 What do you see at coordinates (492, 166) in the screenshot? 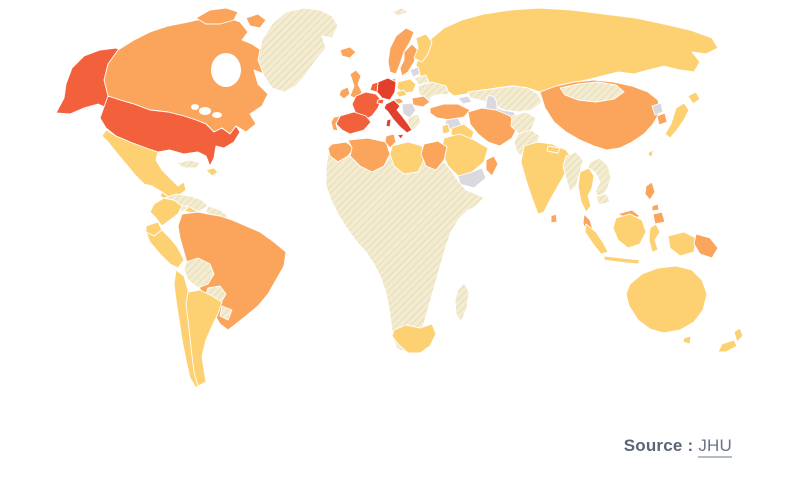
I see `country-oman` at bounding box center [492, 166].